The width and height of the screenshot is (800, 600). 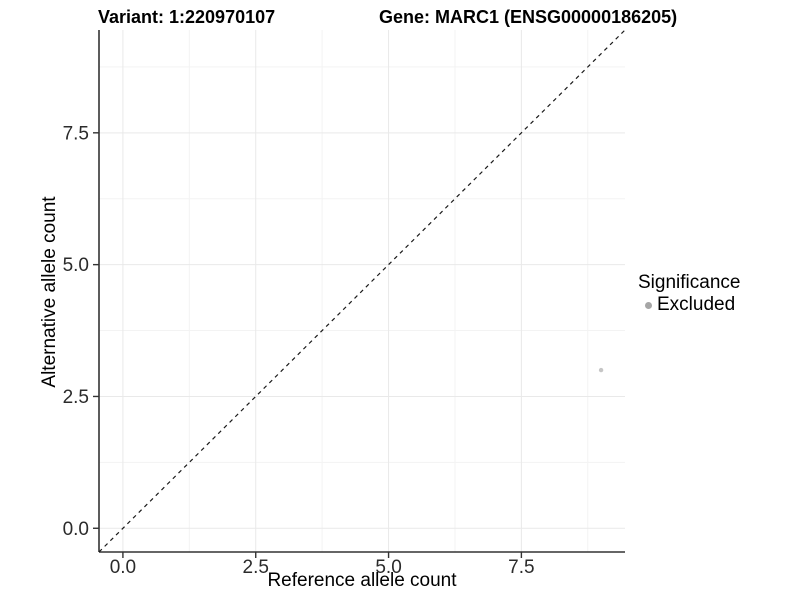 What do you see at coordinates (528, 17) in the screenshot?
I see `plot-title-gene: Gene: MARC1 (ENSG00000186205)` at bounding box center [528, 17].